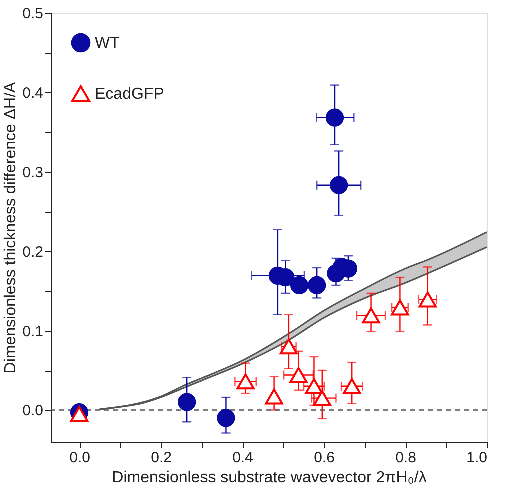  Describe the element at coordinates (11, 228) in the screenshot. I see `y-axis-title: Dimensionless thickness difference ΔH/A` at that location.